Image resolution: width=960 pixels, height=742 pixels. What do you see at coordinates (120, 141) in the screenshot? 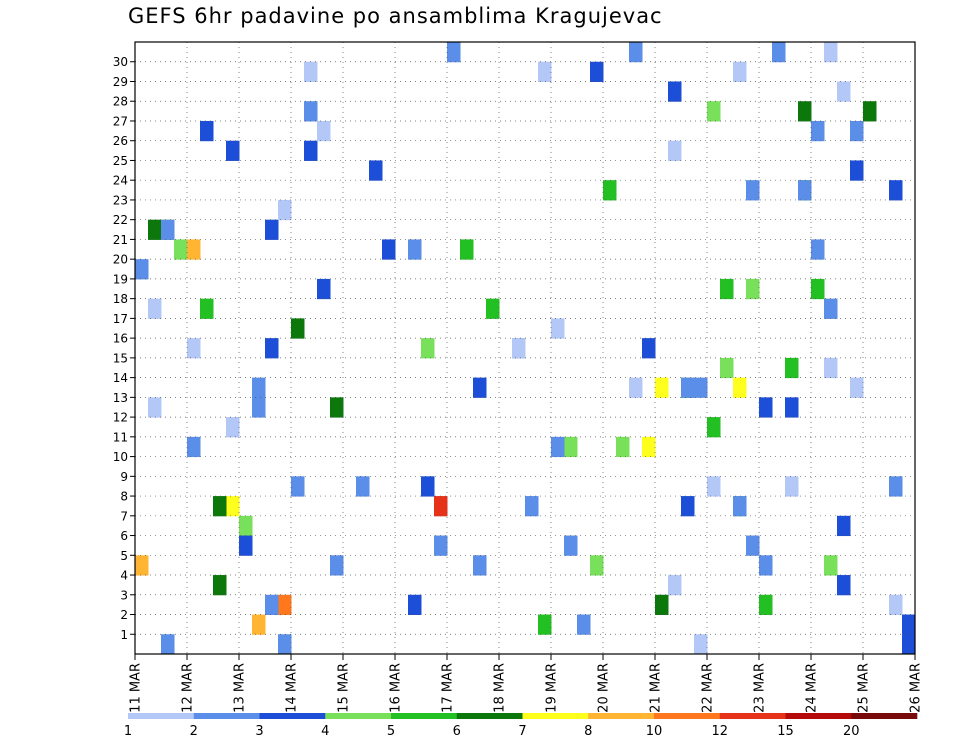
I see `y-tick-label: 26` at bounding box center [120, 141].